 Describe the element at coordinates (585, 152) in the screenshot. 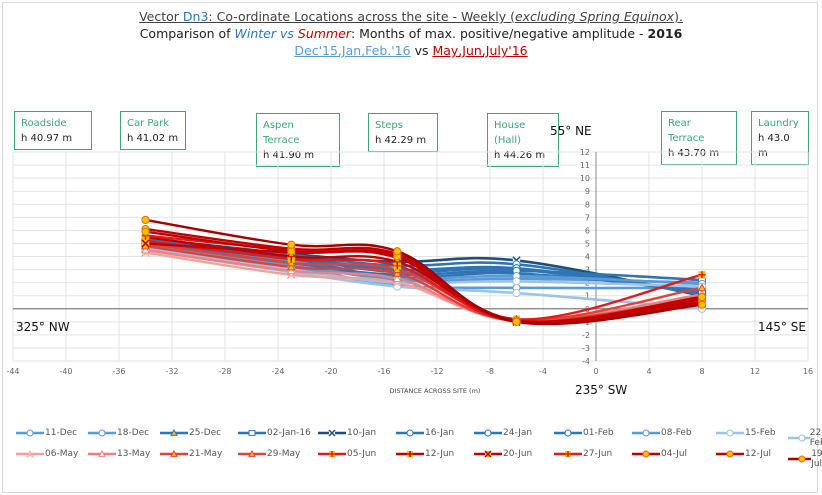

I see `y-tick-label: 12` at that location.